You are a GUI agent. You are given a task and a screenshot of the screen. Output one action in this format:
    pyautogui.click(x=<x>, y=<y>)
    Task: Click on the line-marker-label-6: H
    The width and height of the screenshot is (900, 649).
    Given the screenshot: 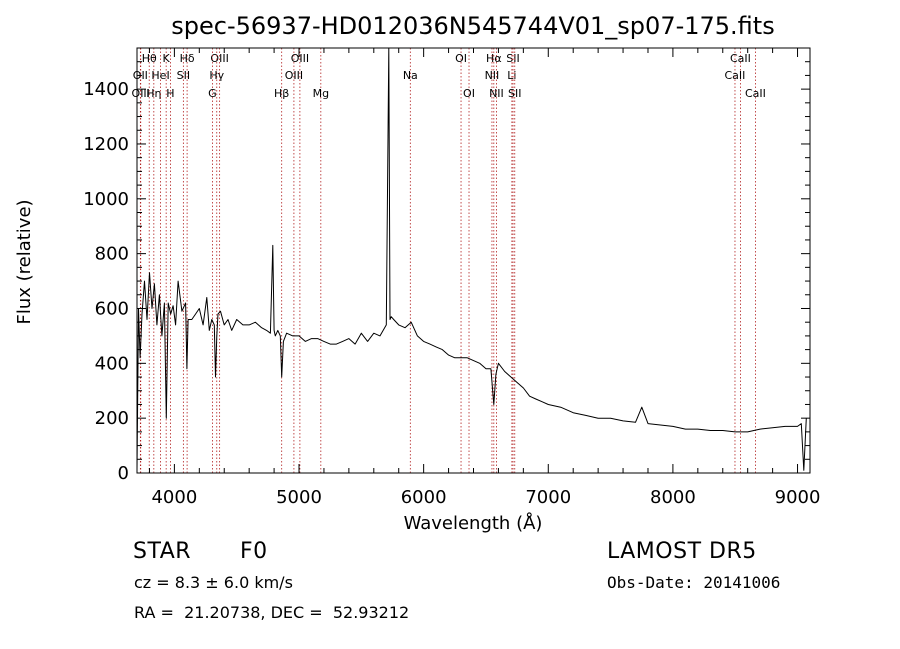 What is the action you would take?
    pyautogui.click(x=170, y=93)
    